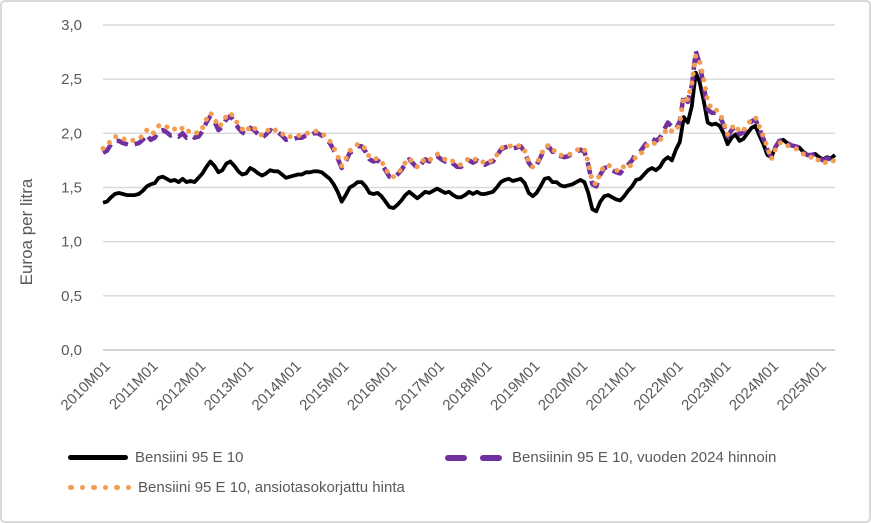 This screenshot has height=523, width=871. What do you see at coordinates (277, 386) in the screenshot?
I see `x-tick-label: 2014M01` at bounding box center [277, 386].